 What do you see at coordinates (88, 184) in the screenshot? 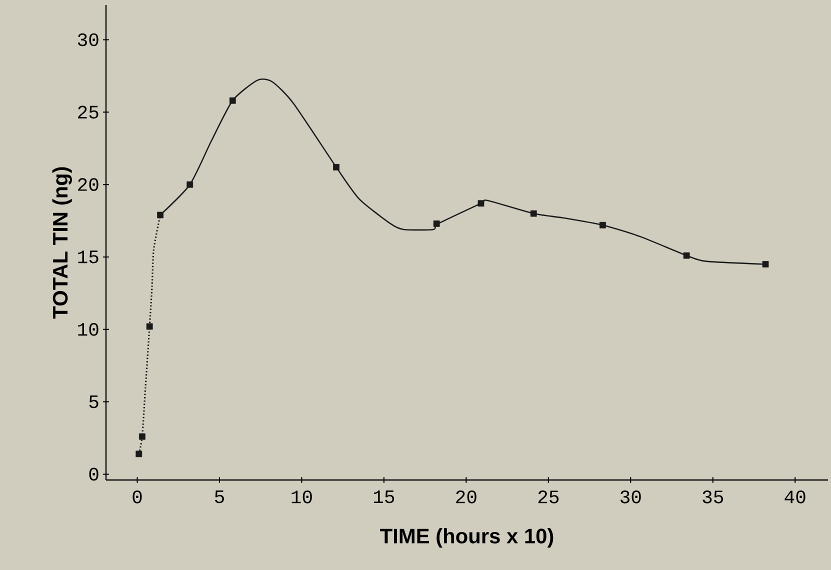
I see `y-tick-label: 20` at bounding box center [88, 184].